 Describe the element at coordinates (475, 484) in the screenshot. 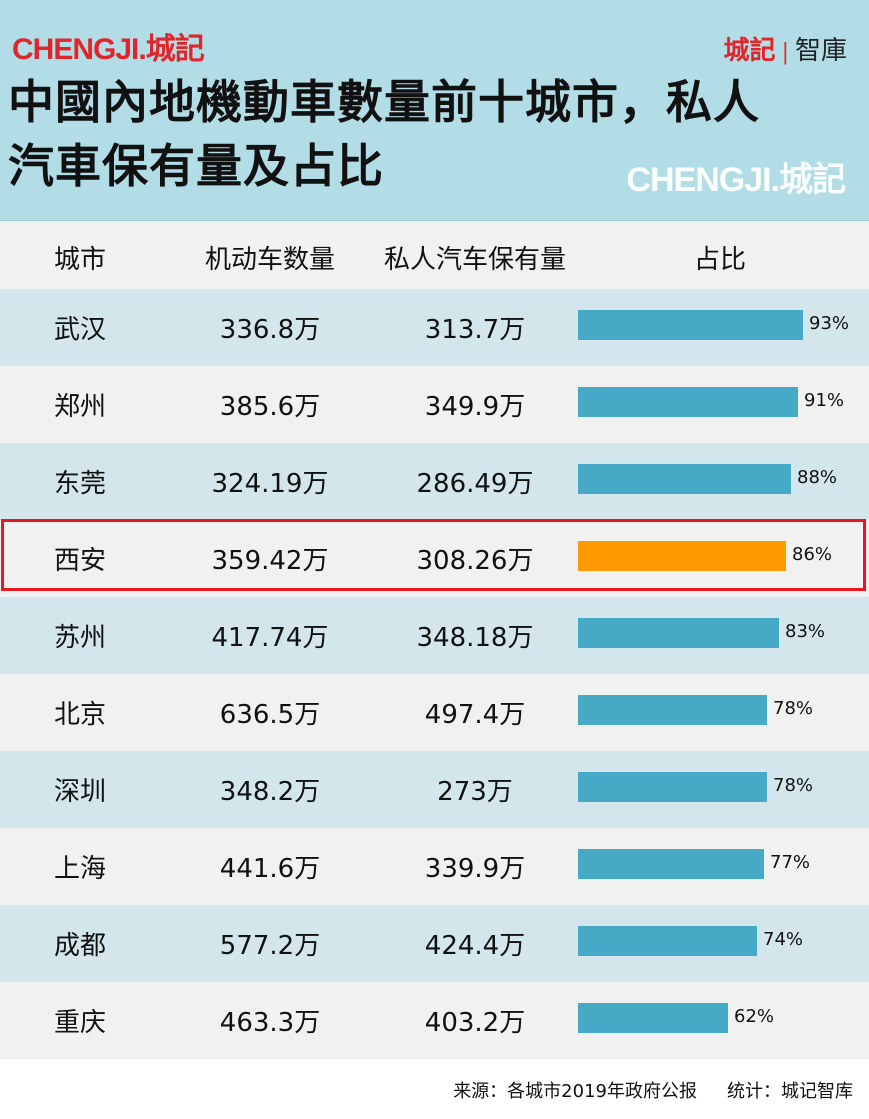

I see `private-car-count: 286.49万` at that location.